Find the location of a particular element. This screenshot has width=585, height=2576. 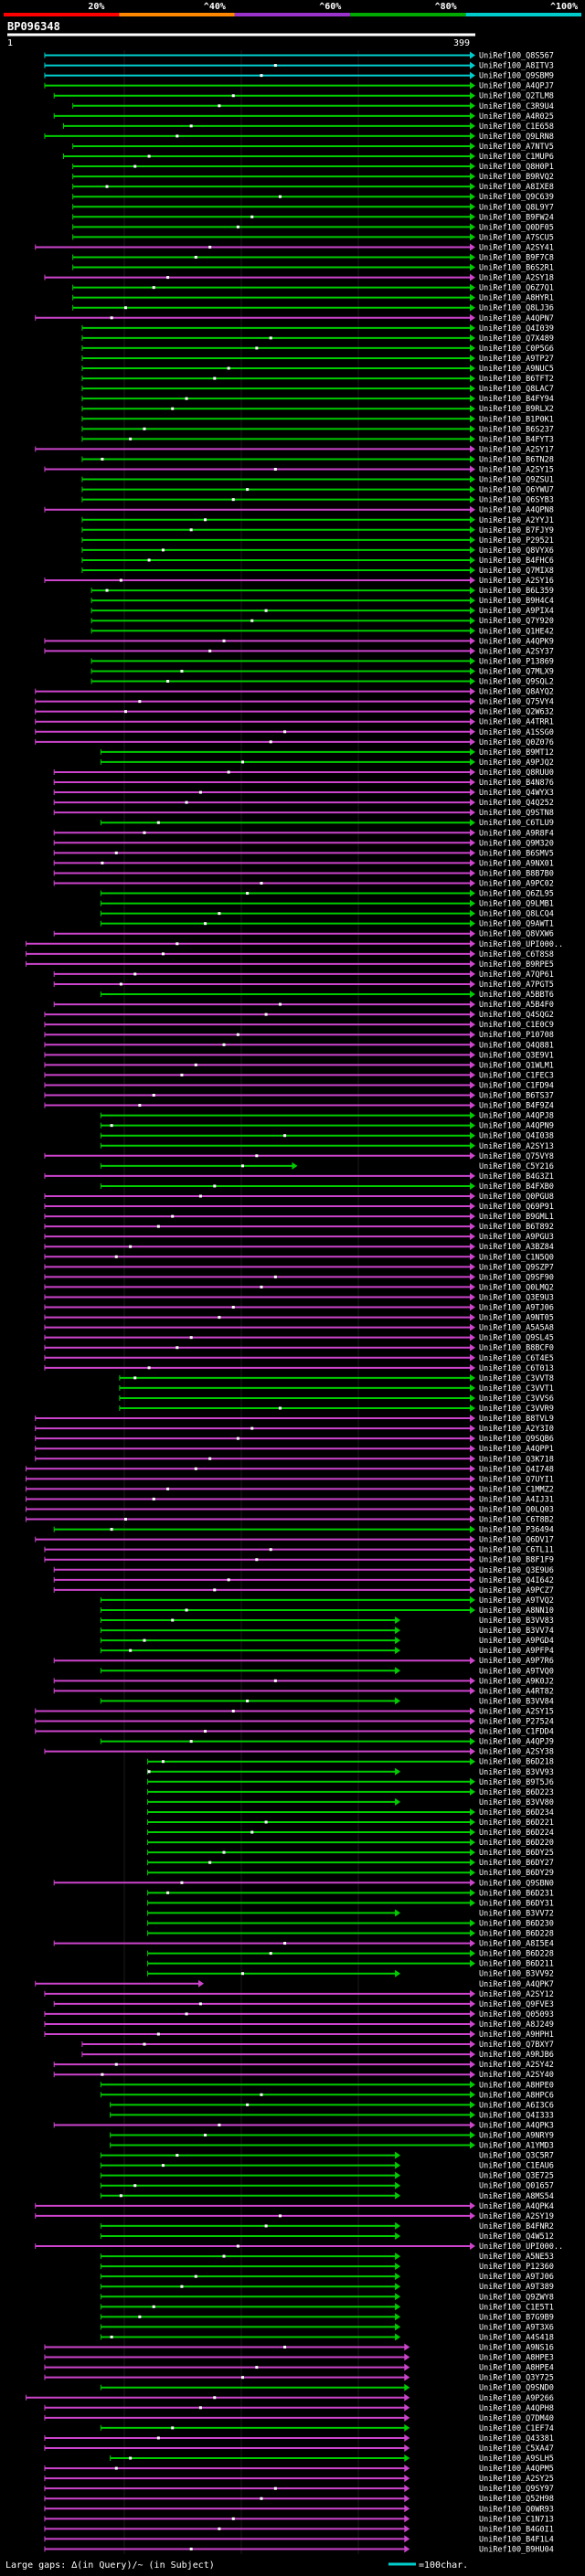

hit-label: UniRef100_A4QPP1 is located at coordinates (516, 1449).